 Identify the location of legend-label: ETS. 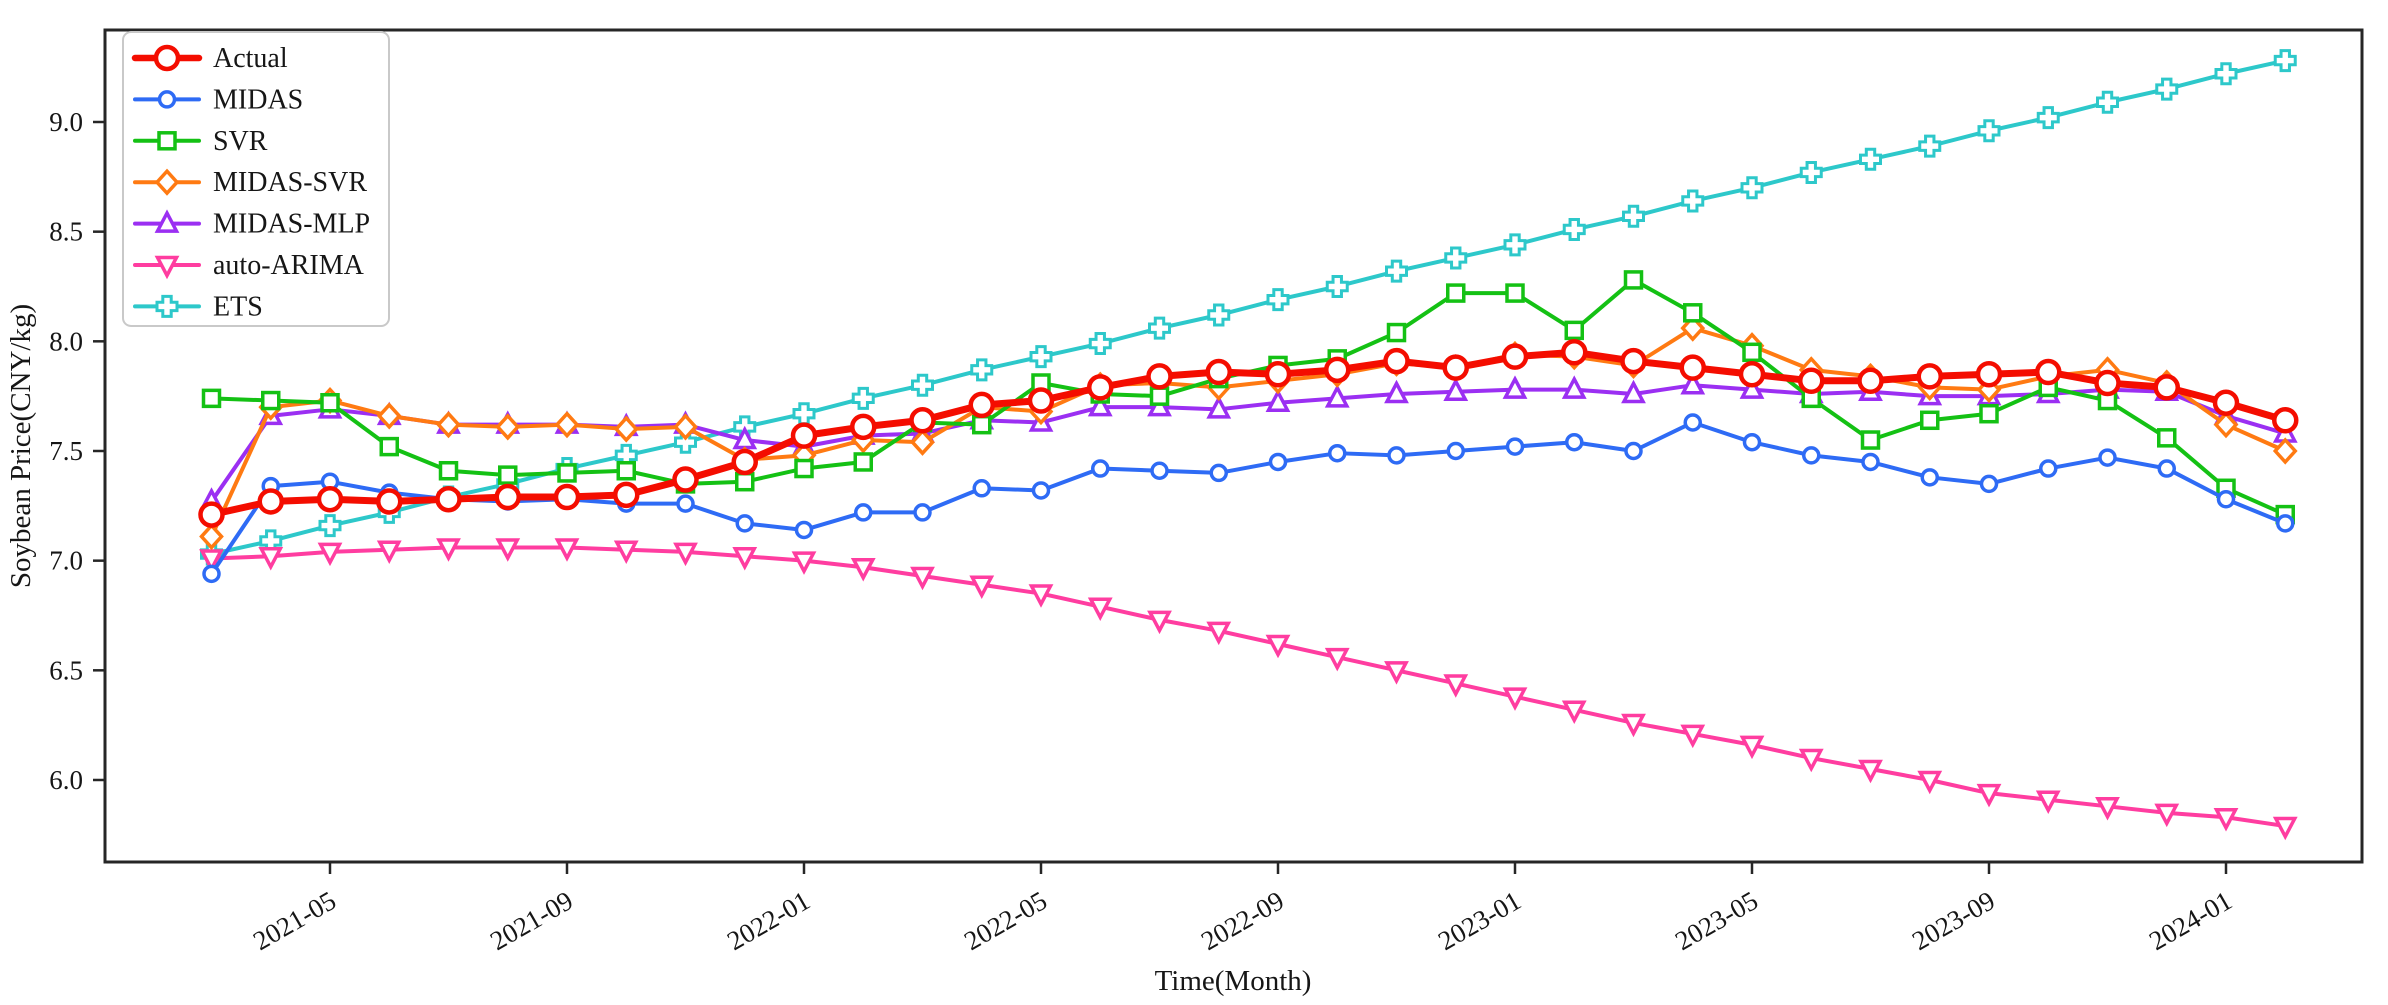
(238, 306).